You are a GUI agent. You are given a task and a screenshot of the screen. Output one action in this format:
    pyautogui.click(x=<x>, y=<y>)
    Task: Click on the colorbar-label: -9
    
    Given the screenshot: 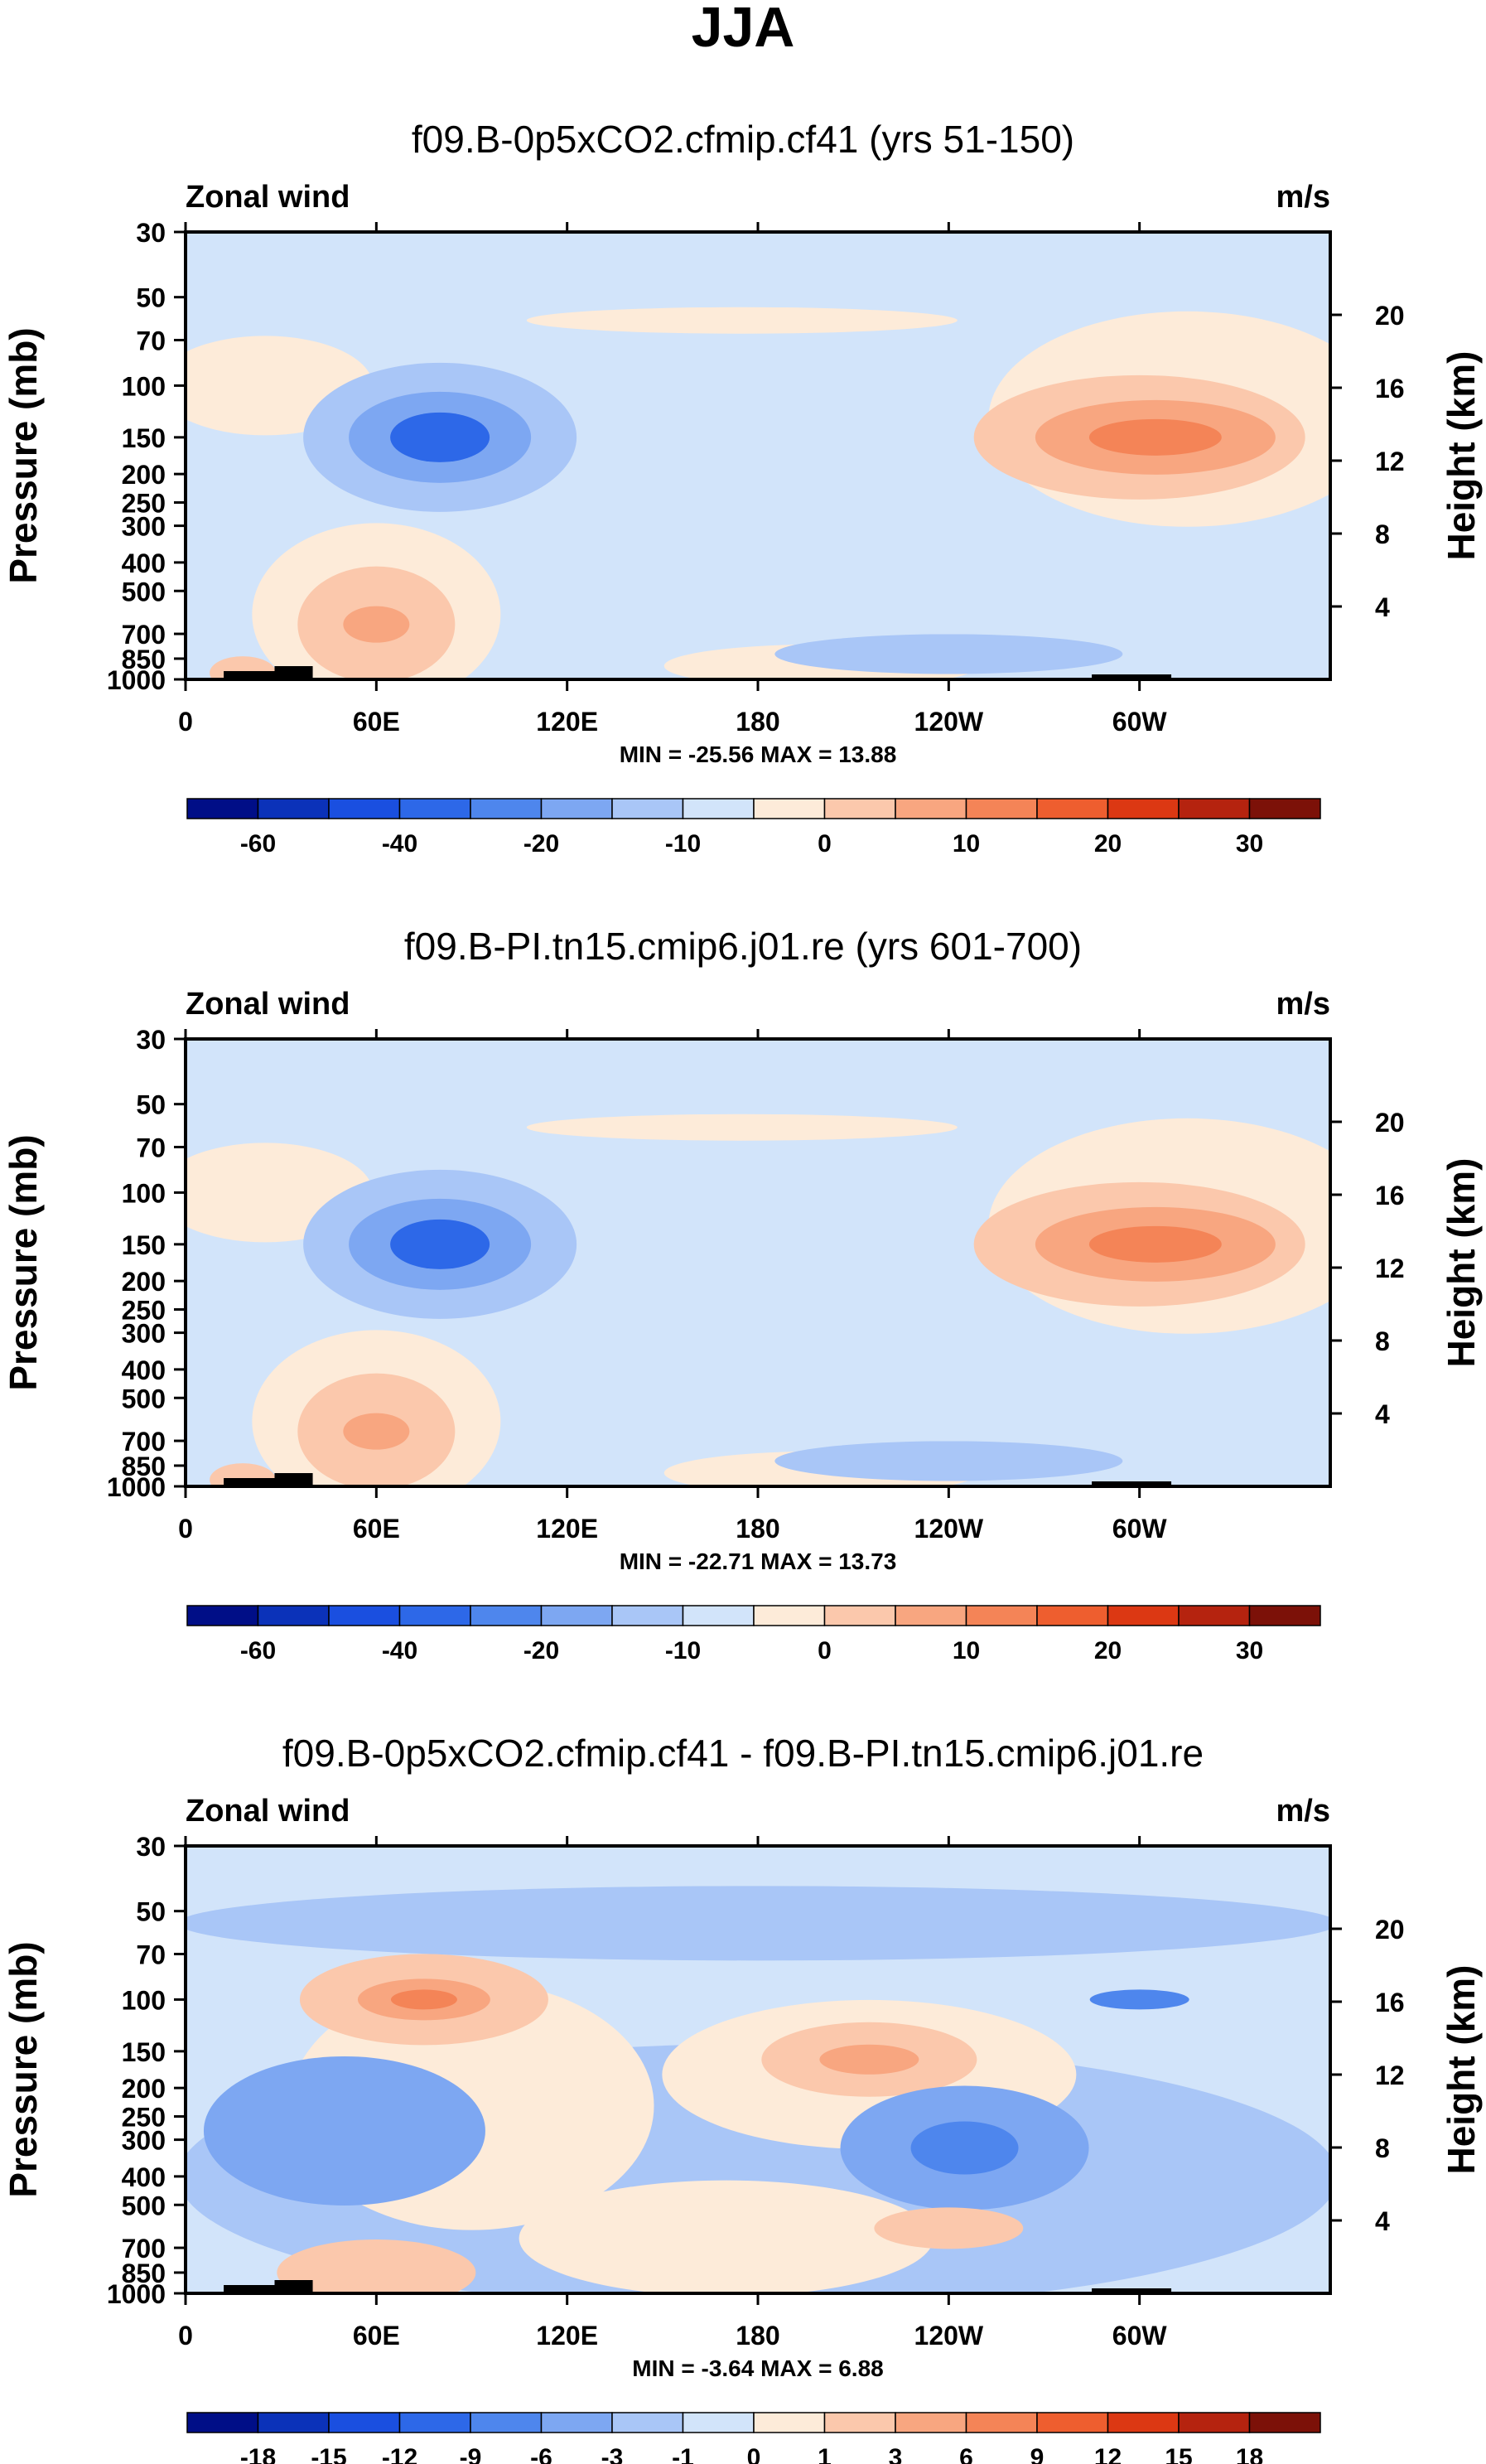 What is the action you would take?
    pyautogui.click(x=471, y=2454)
    